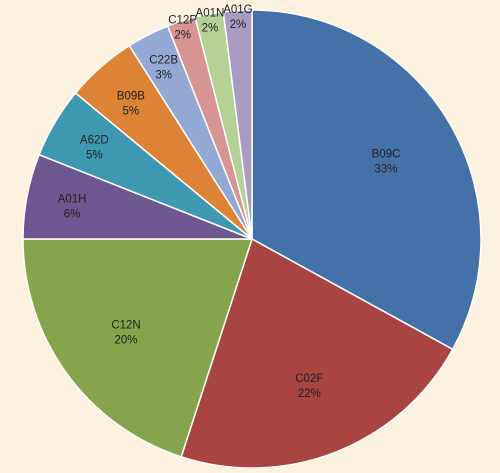 Image resolution: width=500 pixels, height=473 pixels. Describe the element at coordinates (309, 394) in the screenshot. I see `slice-value-c02f: 22%` at that location.